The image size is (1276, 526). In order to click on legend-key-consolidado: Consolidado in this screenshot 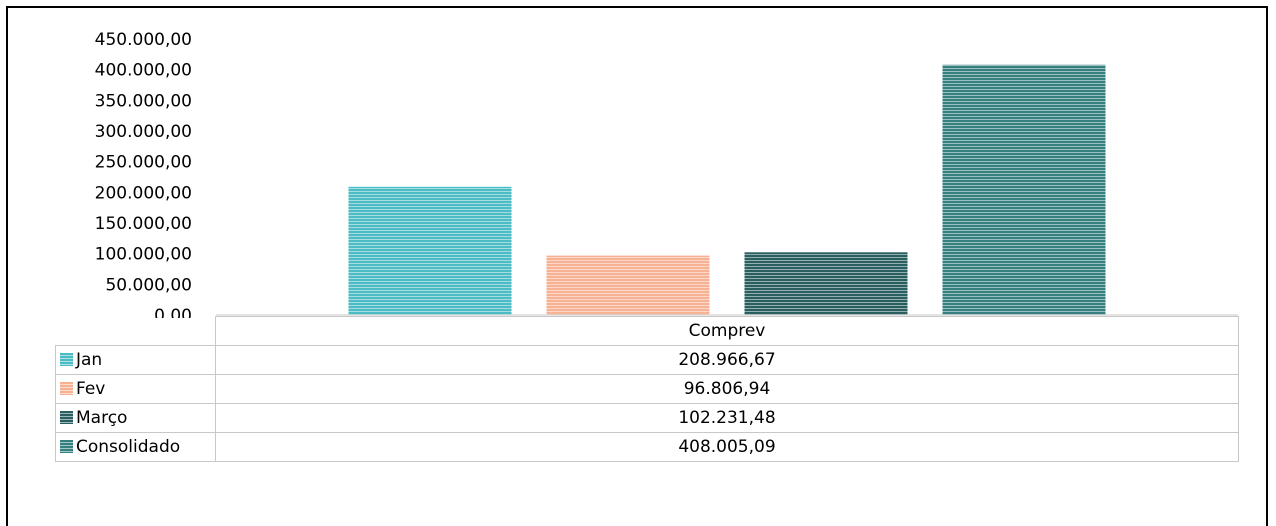, I will do `click(135, 447)`.